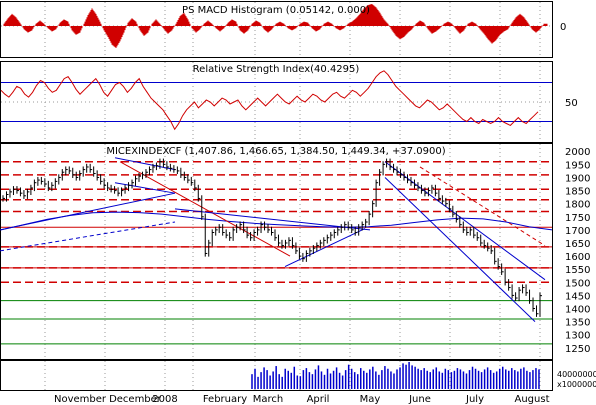  Describe the element at coordinates (577, 152) in the screenshot. I see `price-tick-label: 2000` at that location.